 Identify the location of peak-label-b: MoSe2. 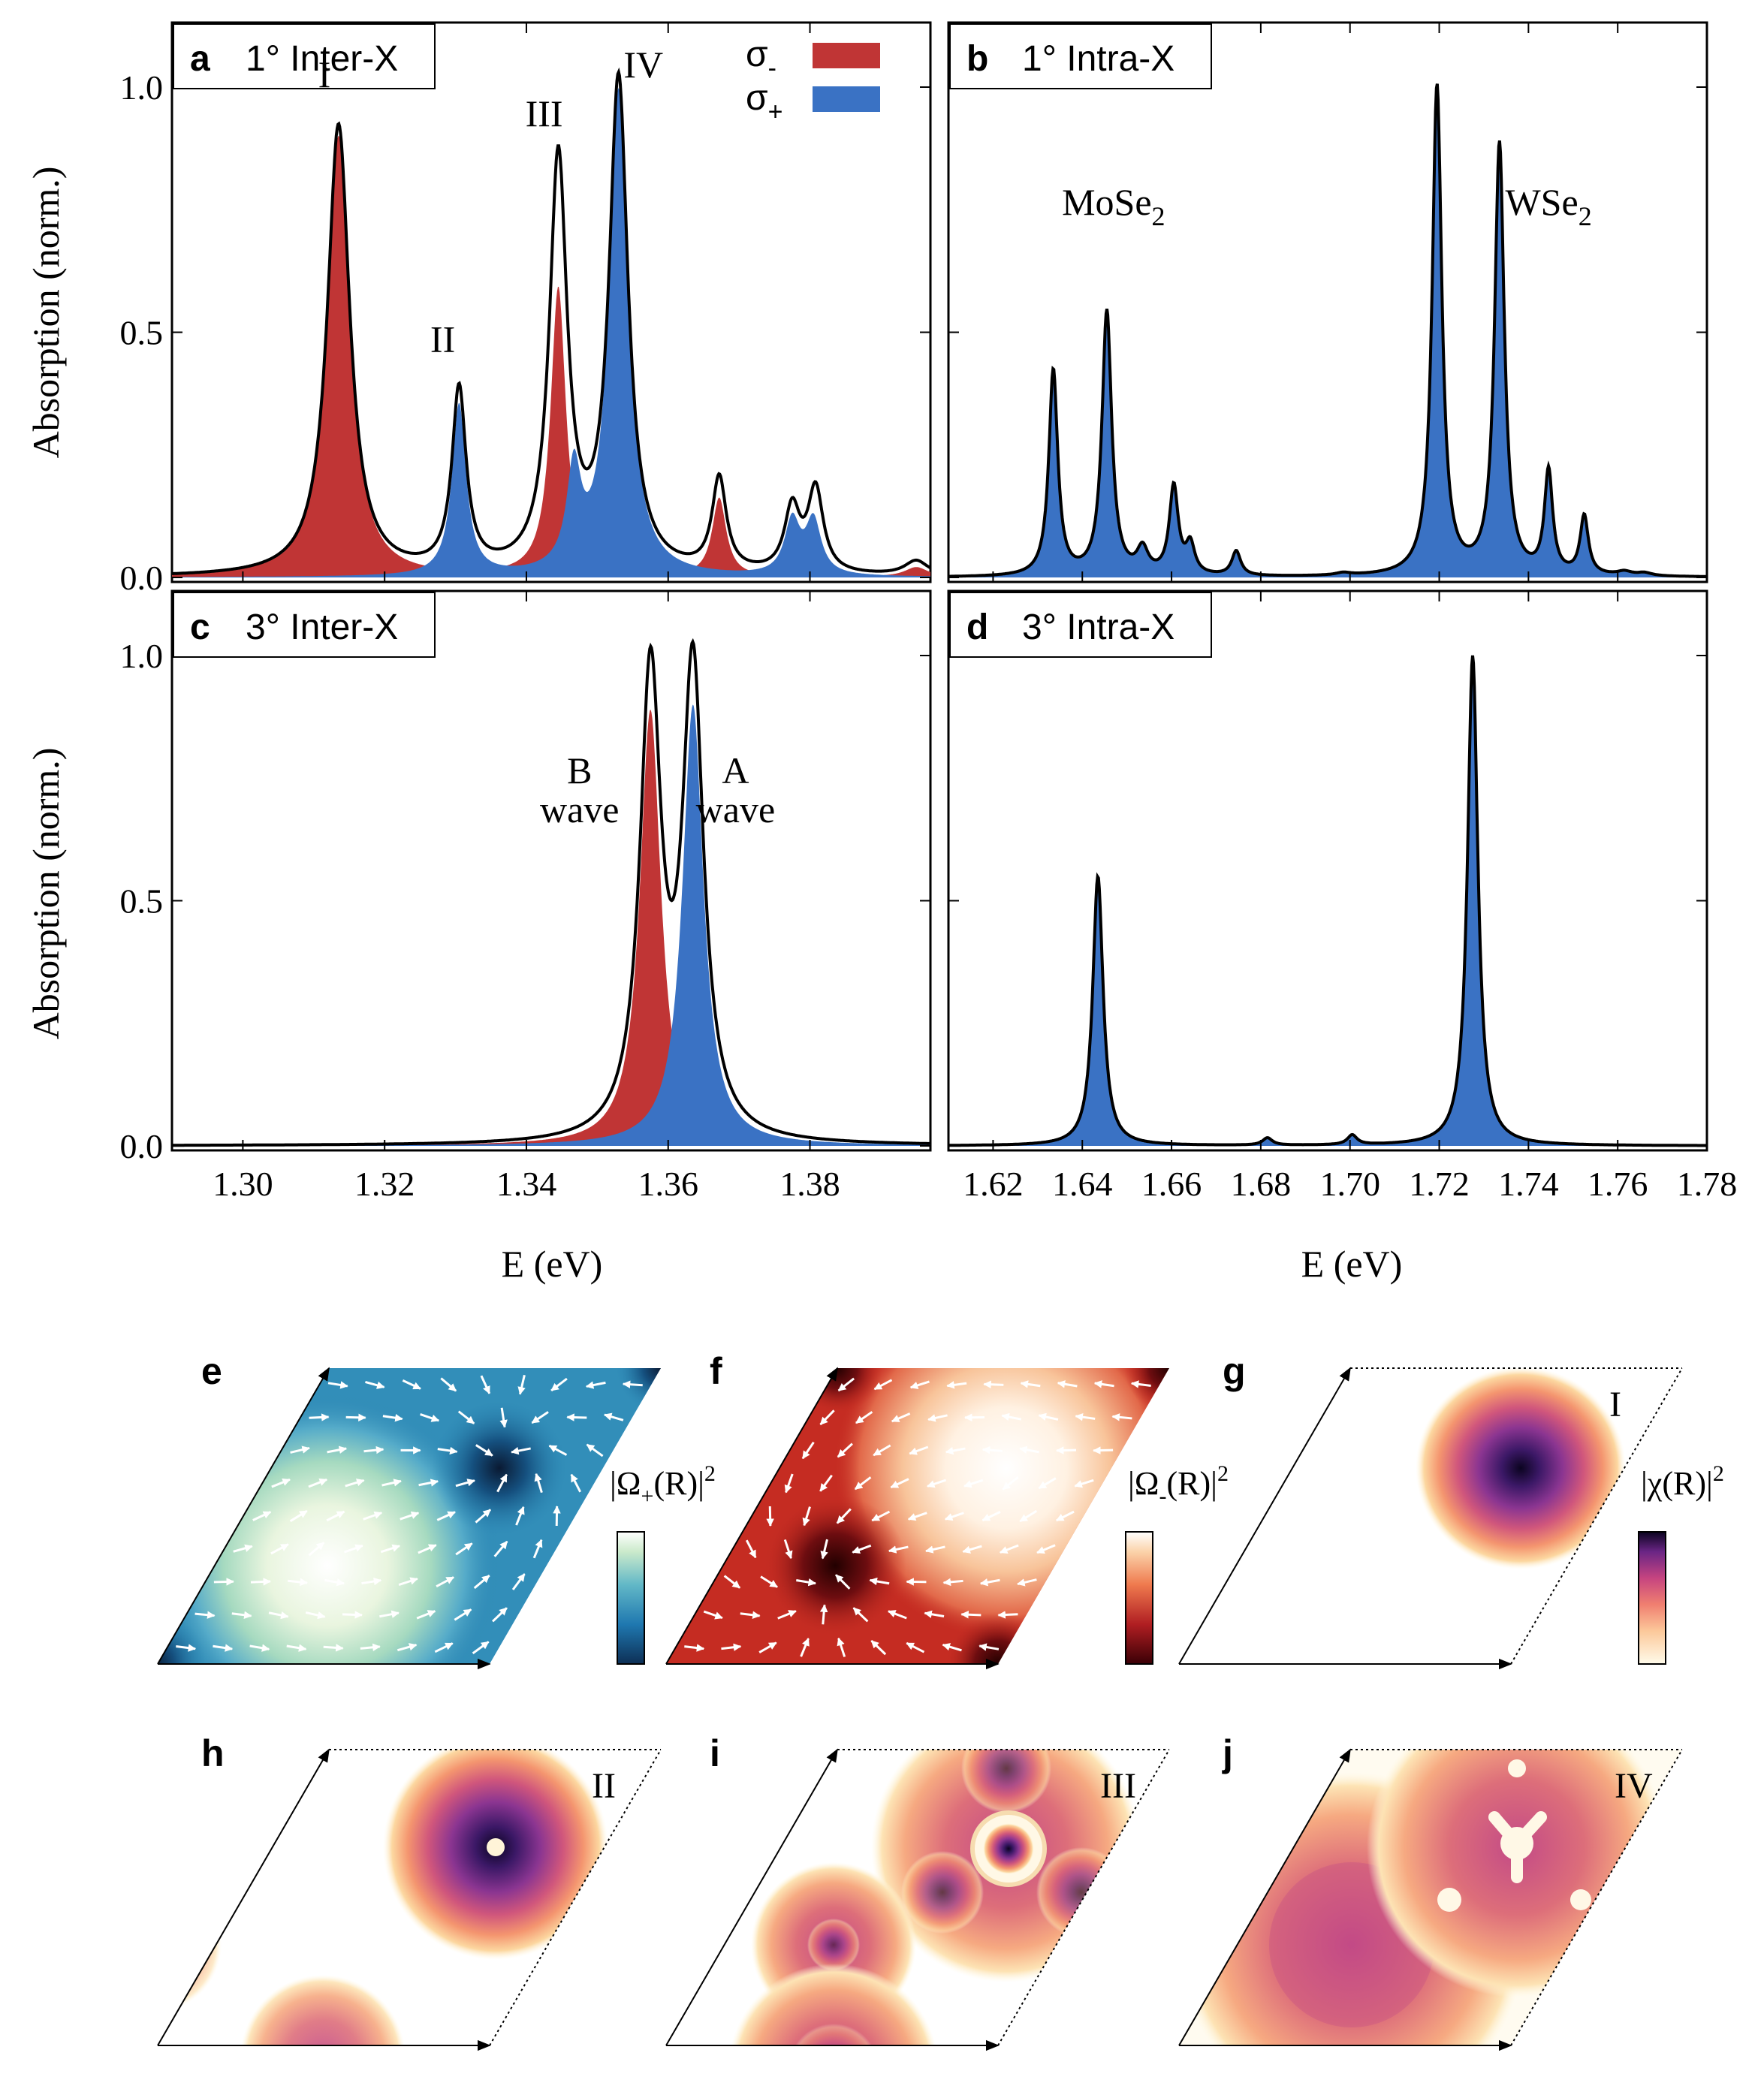
(1113, 206).